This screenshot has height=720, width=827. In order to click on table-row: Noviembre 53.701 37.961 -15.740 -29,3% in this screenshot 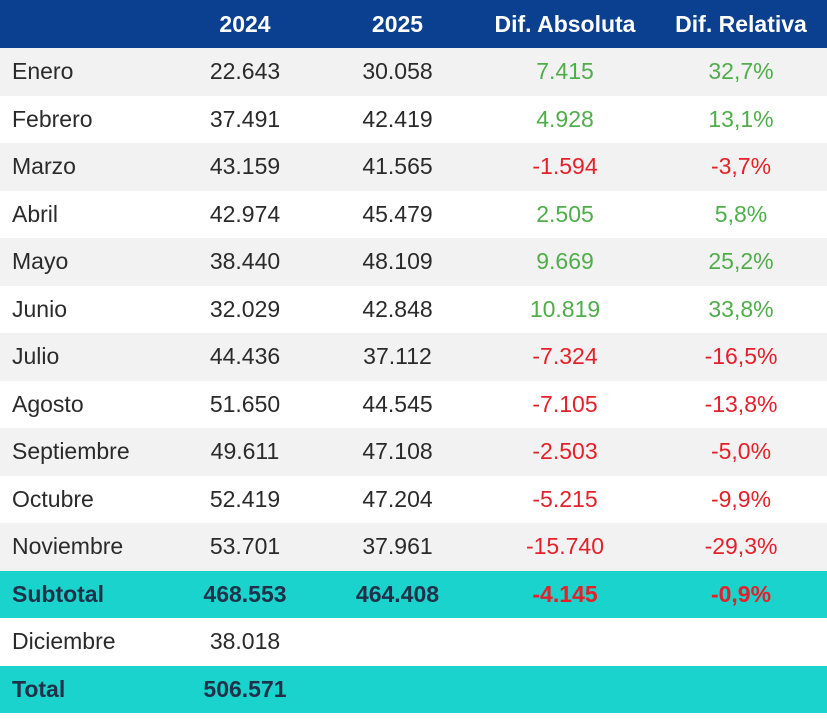, I will do `click(413, 547)`.